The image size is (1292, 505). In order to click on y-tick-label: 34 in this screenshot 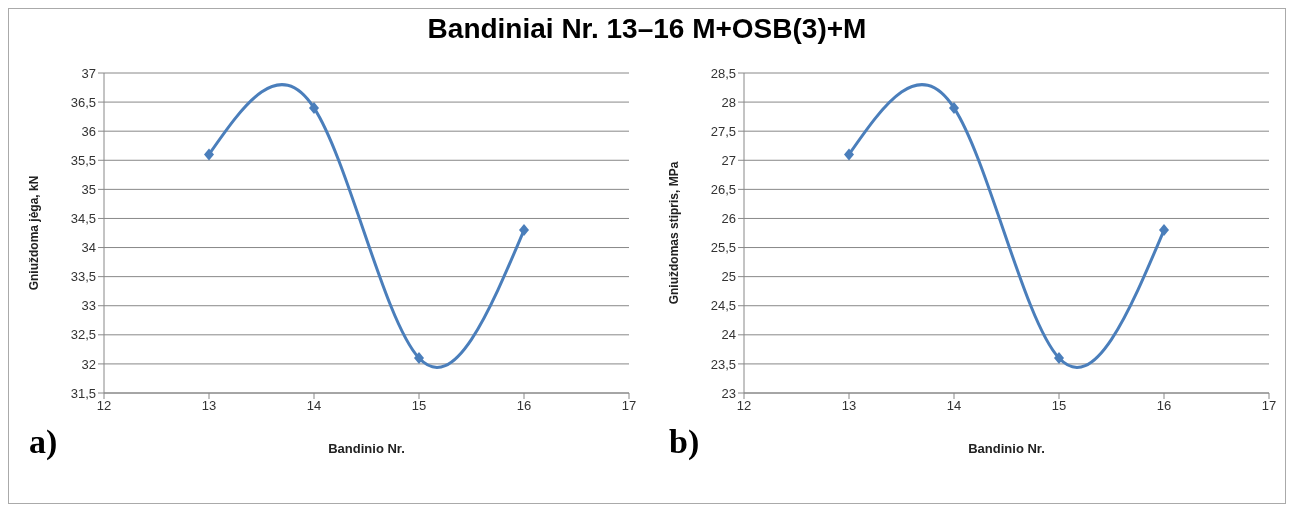, I will do `click(88, 248)`.